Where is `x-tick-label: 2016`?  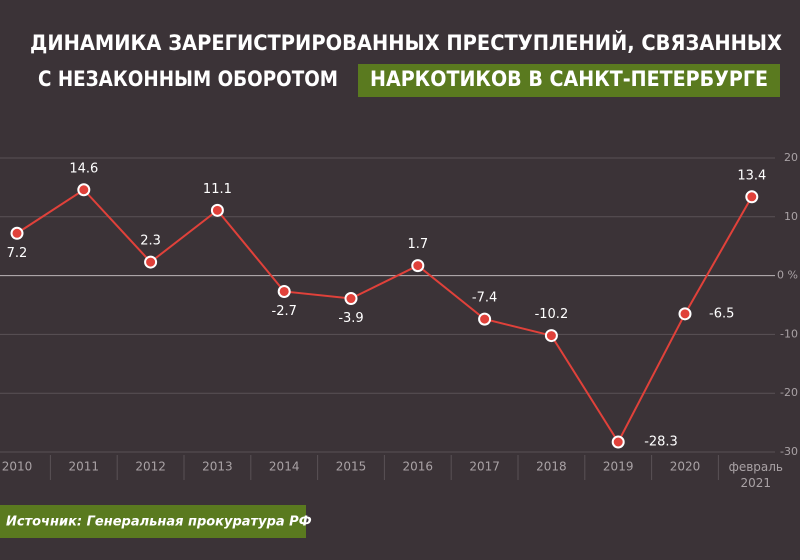 x-tick-label: 2016 is located at coordinates (418, 467).